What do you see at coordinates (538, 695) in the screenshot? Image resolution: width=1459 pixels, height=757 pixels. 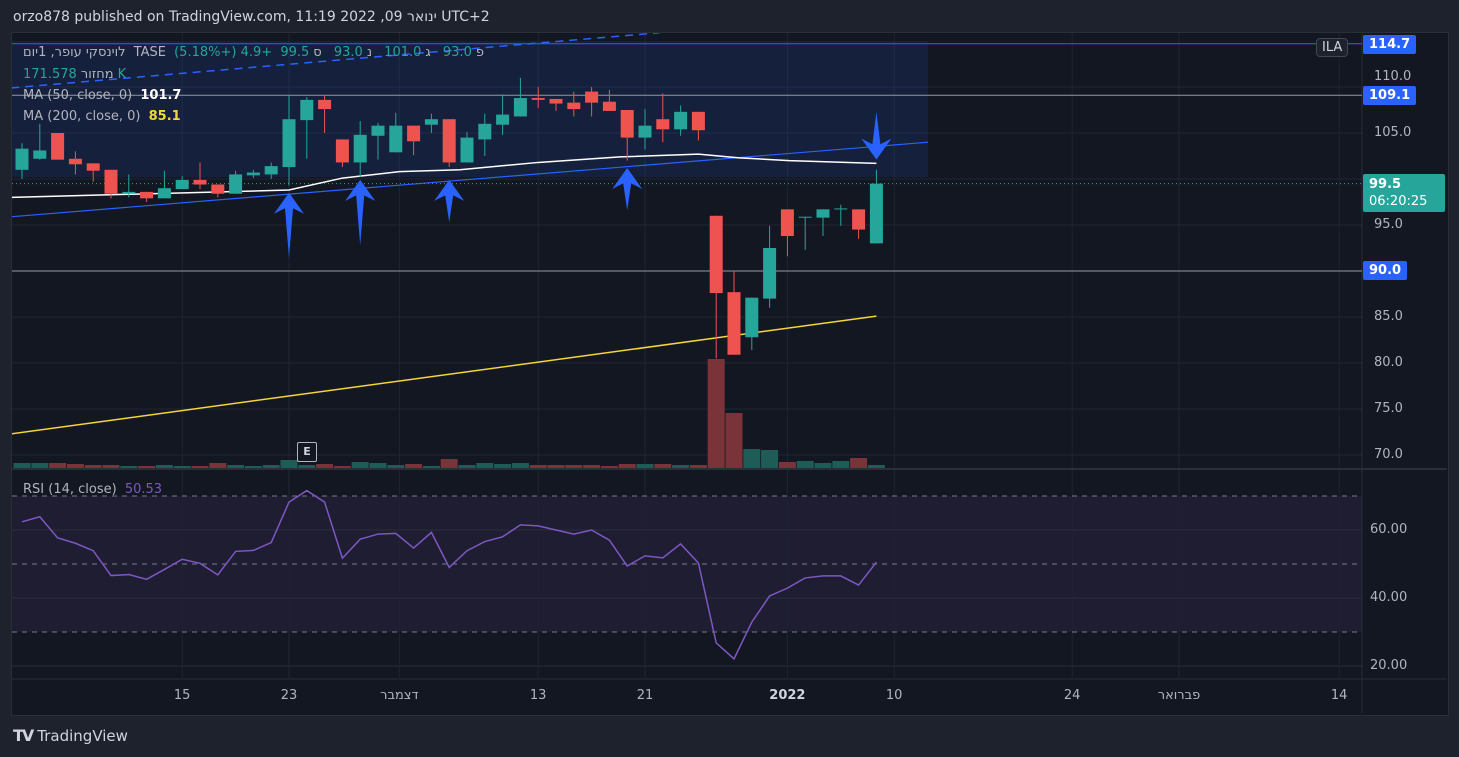 I see `time-tick: 13` at bounding box center [538, 695].